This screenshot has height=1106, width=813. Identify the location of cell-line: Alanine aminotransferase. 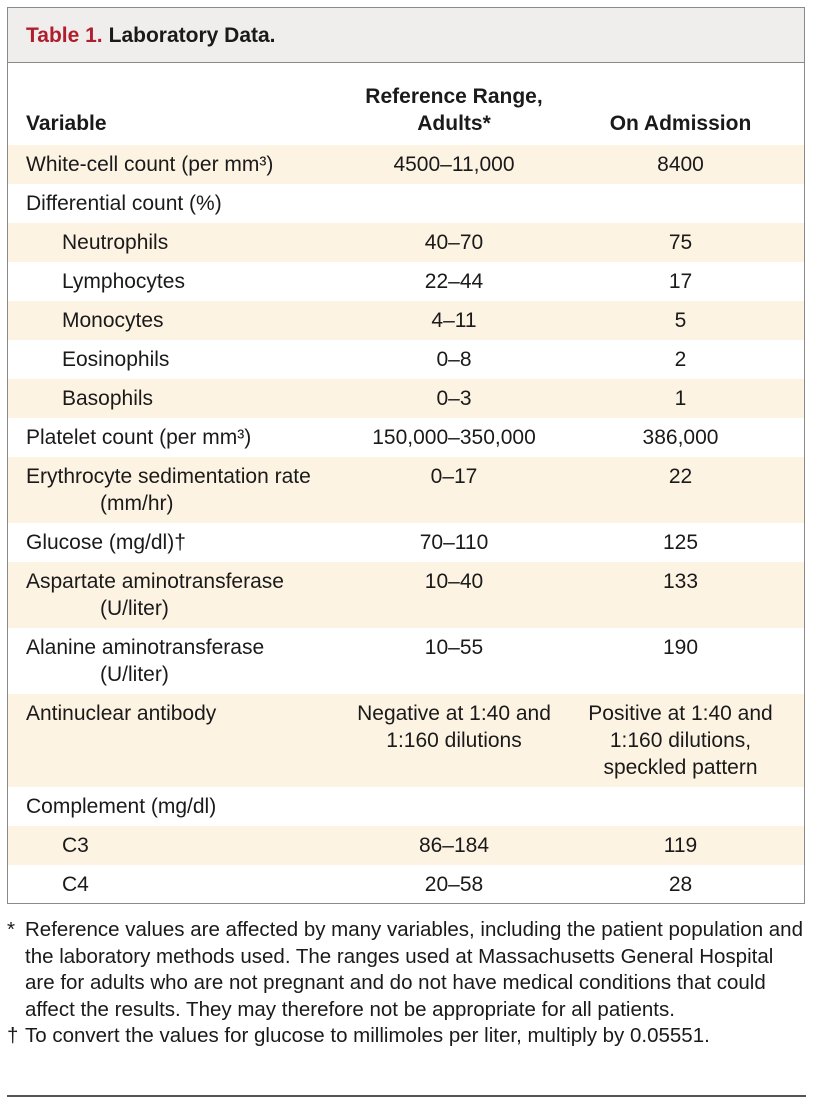
(145, 647).